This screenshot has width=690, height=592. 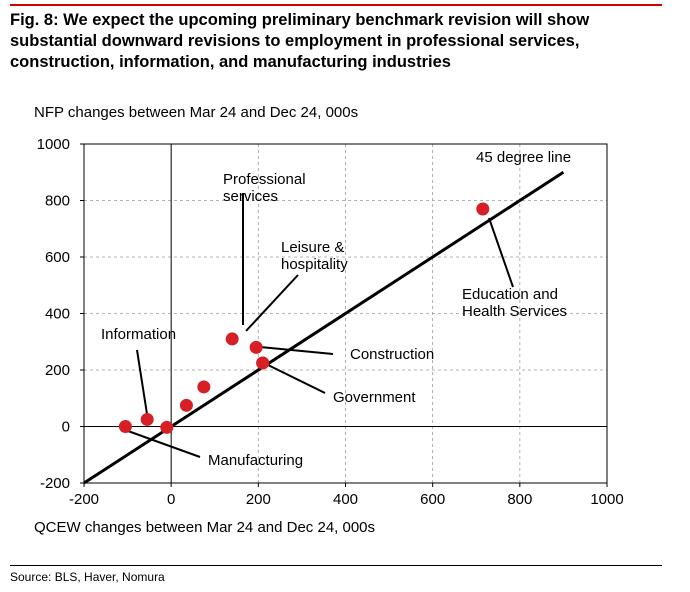 What do you see at coordinates (57, 314) in the screenshot?
I see `y-tick-label-400: 400` at bounding box center [57, 314].